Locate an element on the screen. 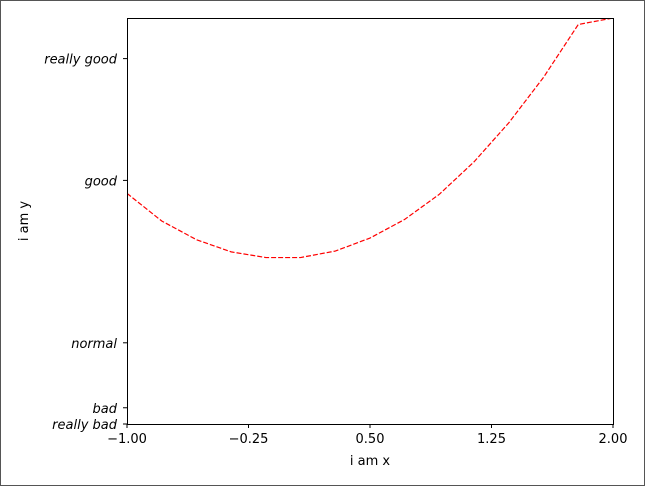 This screenshot has width=645, height=486. x-tick-label: 0.50 is located at coordinates (370, 439).